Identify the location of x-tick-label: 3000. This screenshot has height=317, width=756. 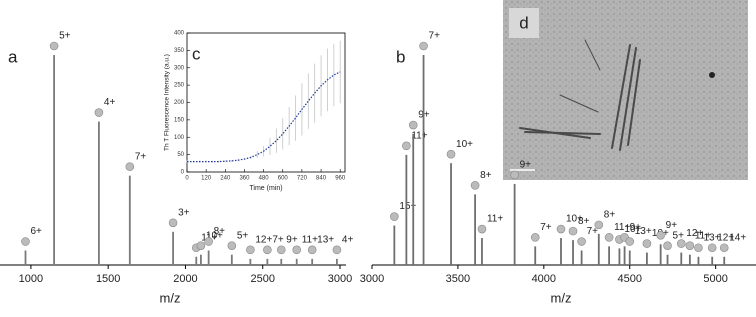
(372, 279).